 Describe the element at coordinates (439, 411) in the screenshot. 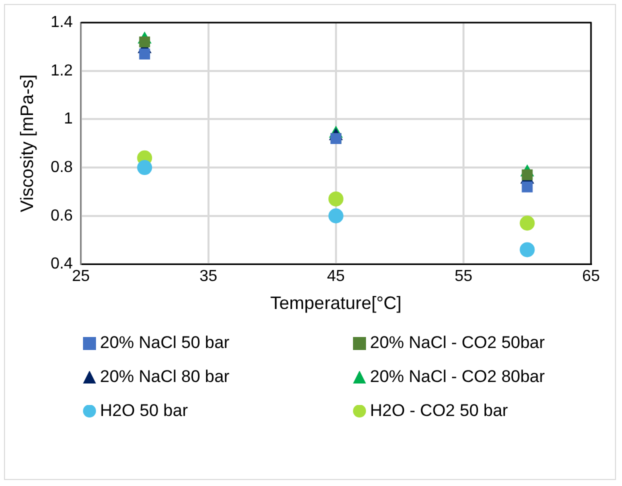

I see `legend-label: H2O - CO2 50 bar` at that location.